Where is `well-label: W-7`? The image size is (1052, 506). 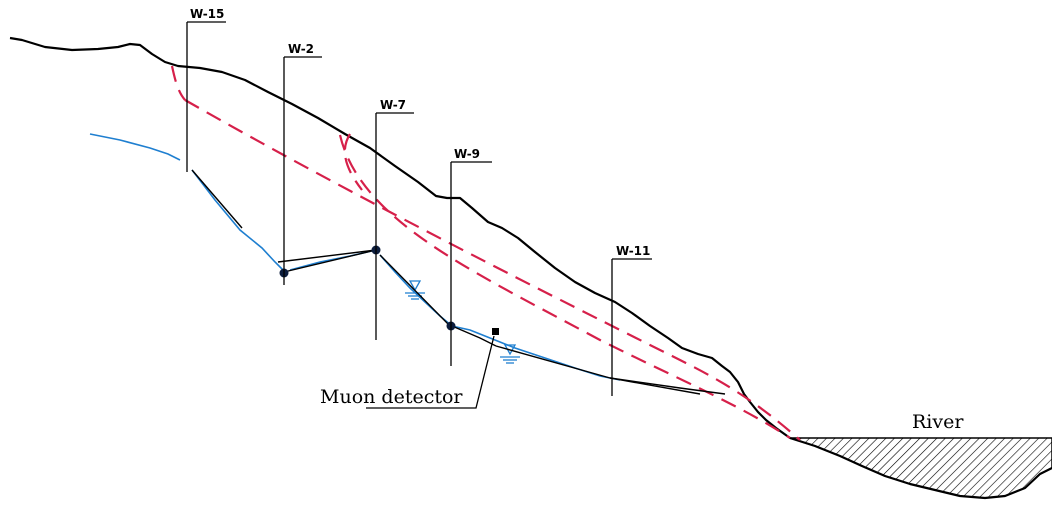 well-label: W-7 is located at coordinates (393, 105).